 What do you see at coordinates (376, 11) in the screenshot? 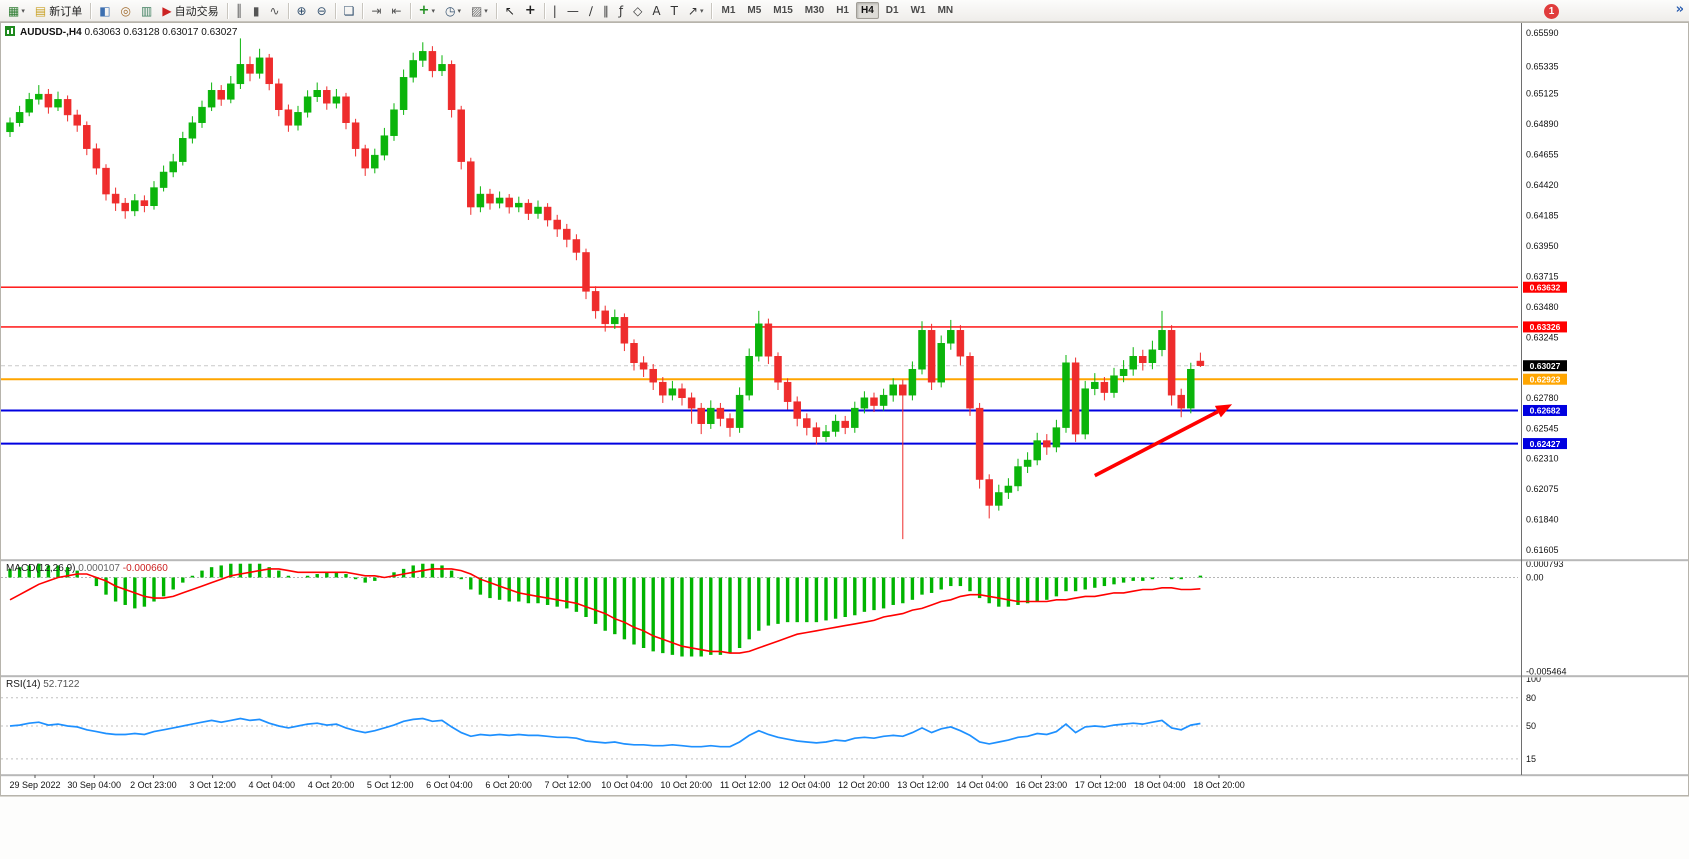
I see `auto-scroll-button: ⇥` at bounding box center [376, 11].